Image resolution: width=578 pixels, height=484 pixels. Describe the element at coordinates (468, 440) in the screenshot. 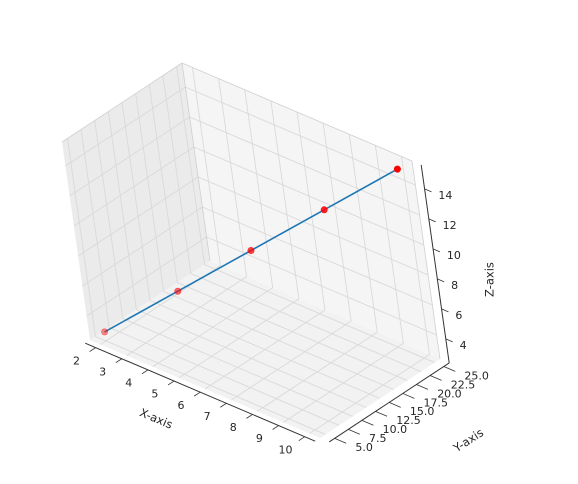

I see `y-axis-label: Y-axis` at that location.